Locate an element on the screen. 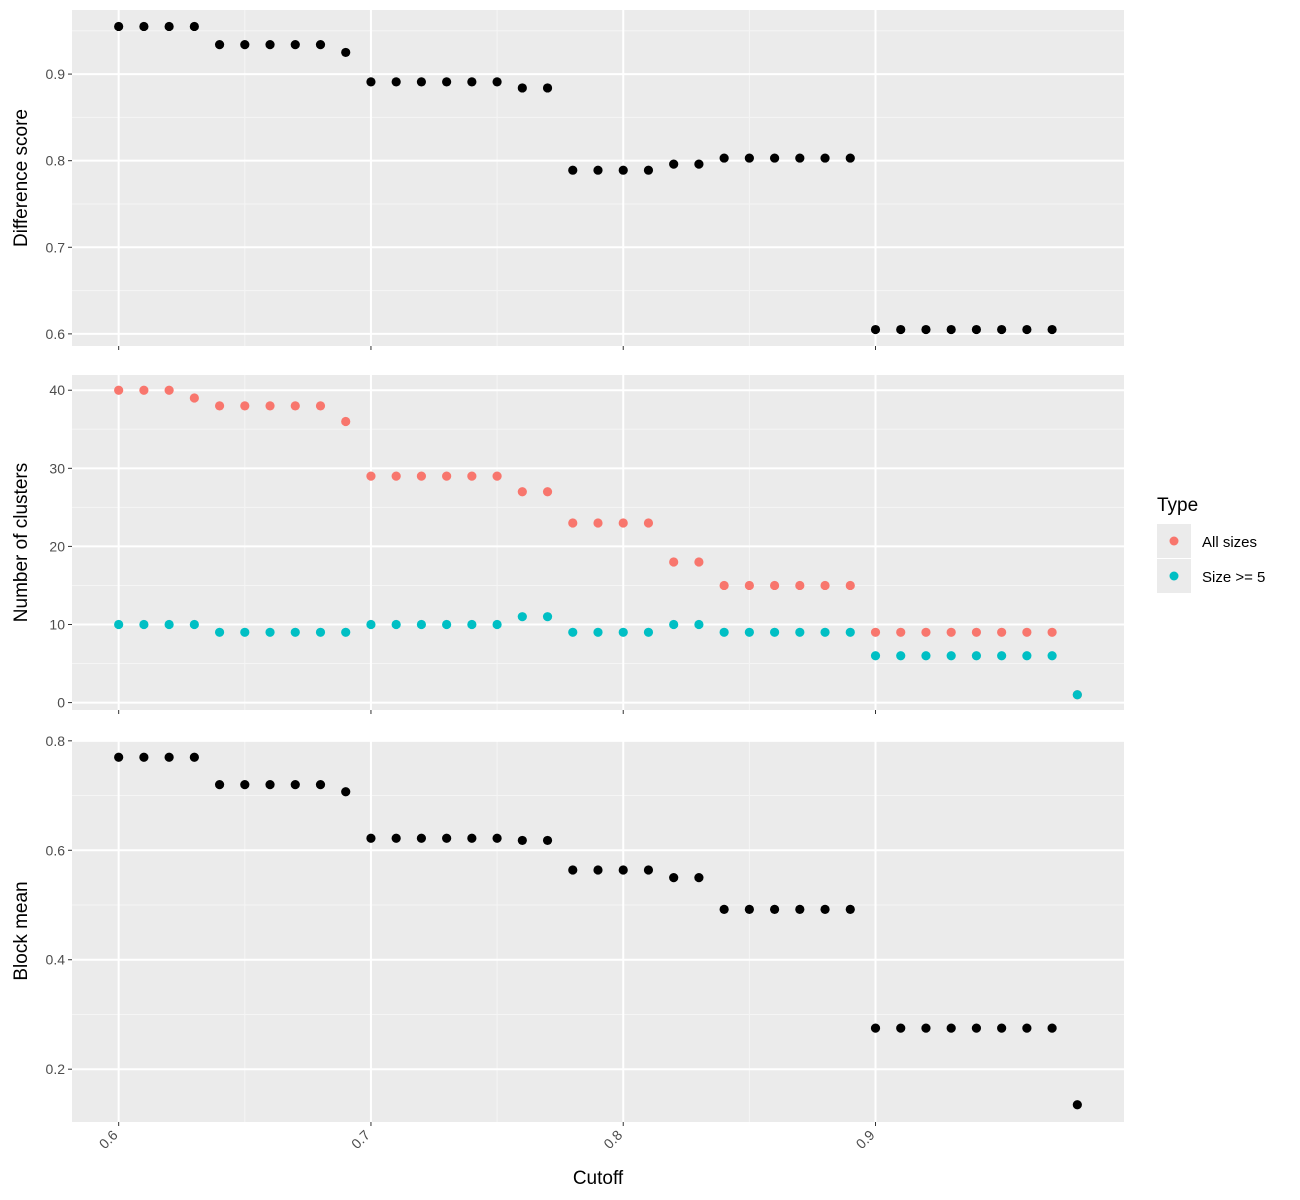 This screenshot has height=1200, width=1300. x-tick-label: 0.6 is located at coordinates (108, 1139).